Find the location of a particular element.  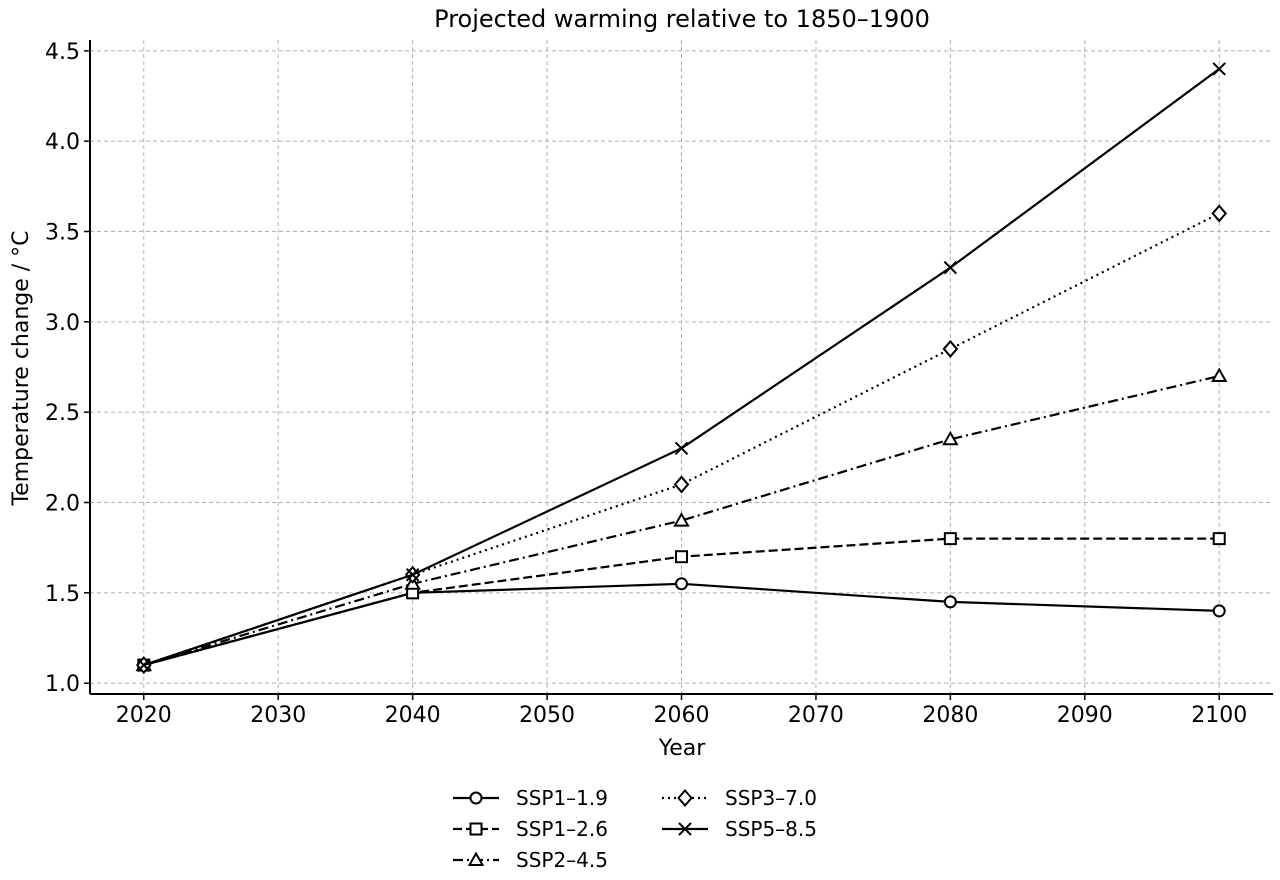

y-tick-label: 3.5 is located at coordinates (62, 233).